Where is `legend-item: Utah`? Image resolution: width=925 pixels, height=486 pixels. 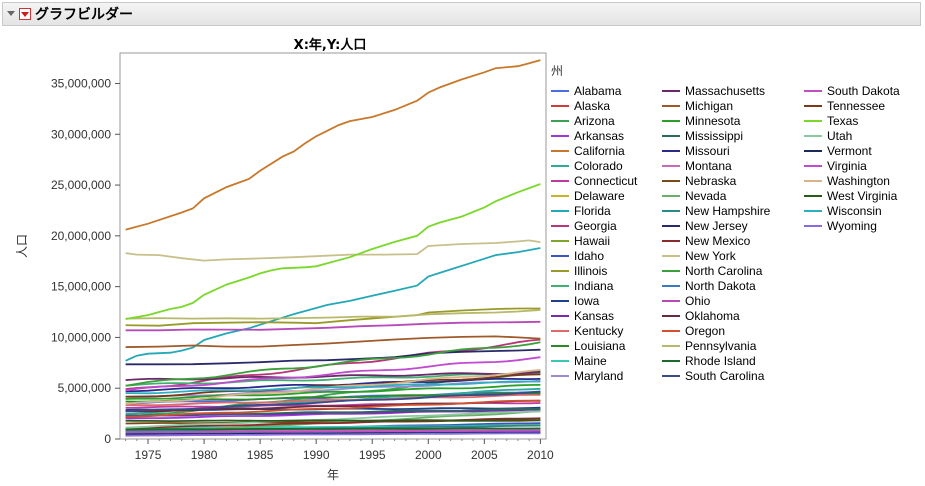 legend-item: Utah is located at coordinates (828, 135).